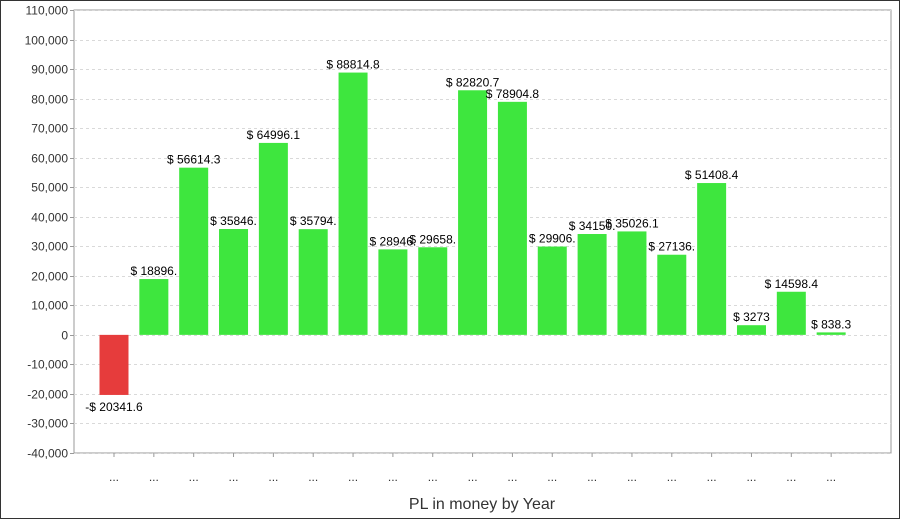  Describe the element at coordinates (792, 284) in the screenshot. I see `data-label: $ 14598.4` at that location.